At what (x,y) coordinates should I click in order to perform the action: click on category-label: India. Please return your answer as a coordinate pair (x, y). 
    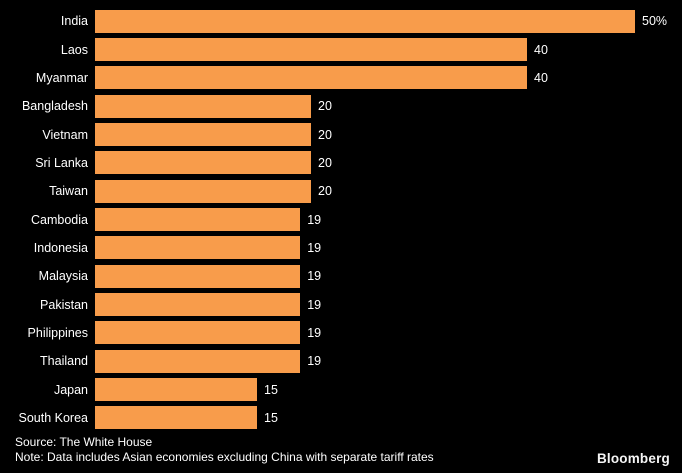
    Looking at the image, I should click on (74, 21).